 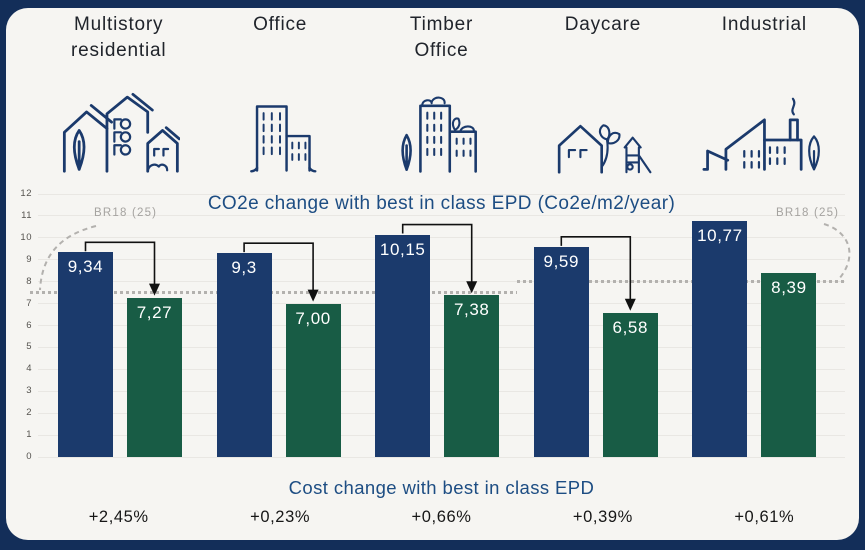 What do you see at coordinates (29, 347) in the screenshot?
I see `y-tick-label: 5` at bounding box center [29, 347].